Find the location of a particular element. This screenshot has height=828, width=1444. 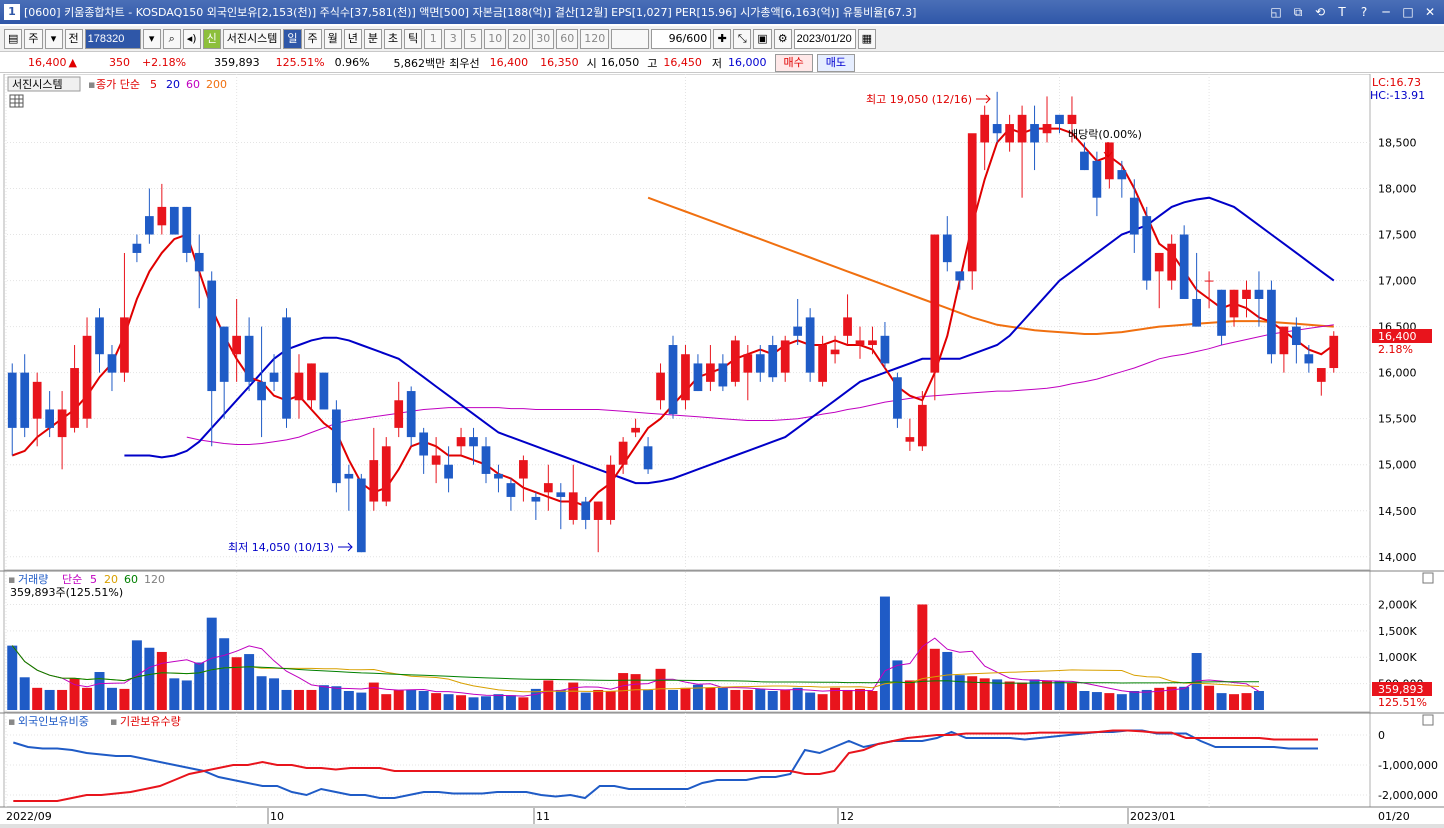

up-arrow-icon: ▲ is located at coordinates (72, 62).